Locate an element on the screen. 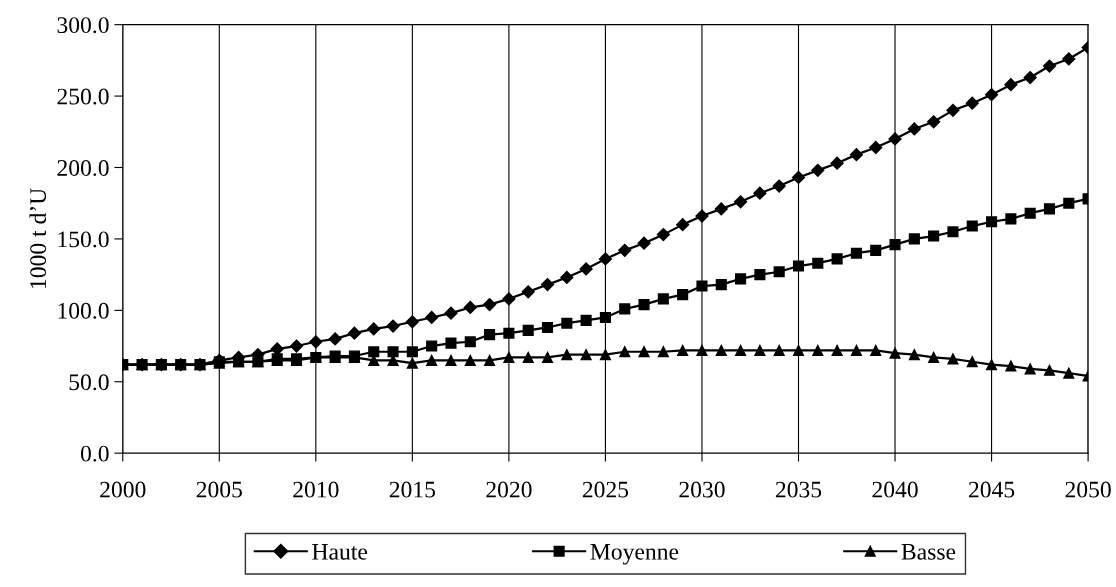 This screenshot has width=1116, height=587. x-tick-label: 2000 is located at coordinates (123, 489).